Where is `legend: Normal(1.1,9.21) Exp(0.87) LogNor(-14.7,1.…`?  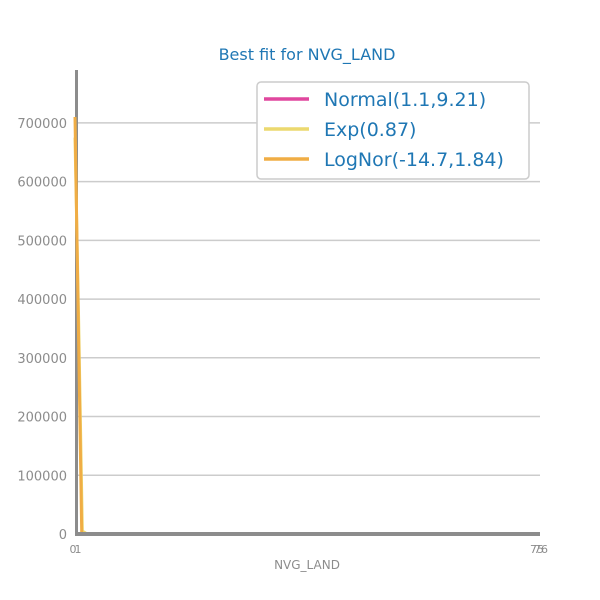 legend: Normal(1.1,9.21) Exp(0.87) LogNor(-14.7,1.… is located at coordinates (393, 130).